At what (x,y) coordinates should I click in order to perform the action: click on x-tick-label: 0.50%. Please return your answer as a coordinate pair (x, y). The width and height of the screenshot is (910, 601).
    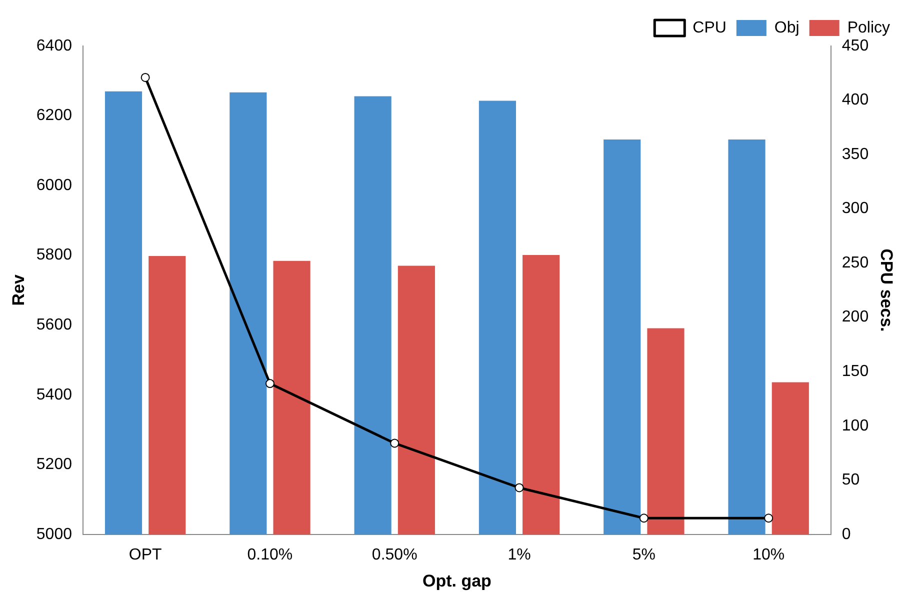
    Looking at the image, I should click on (395, 555).